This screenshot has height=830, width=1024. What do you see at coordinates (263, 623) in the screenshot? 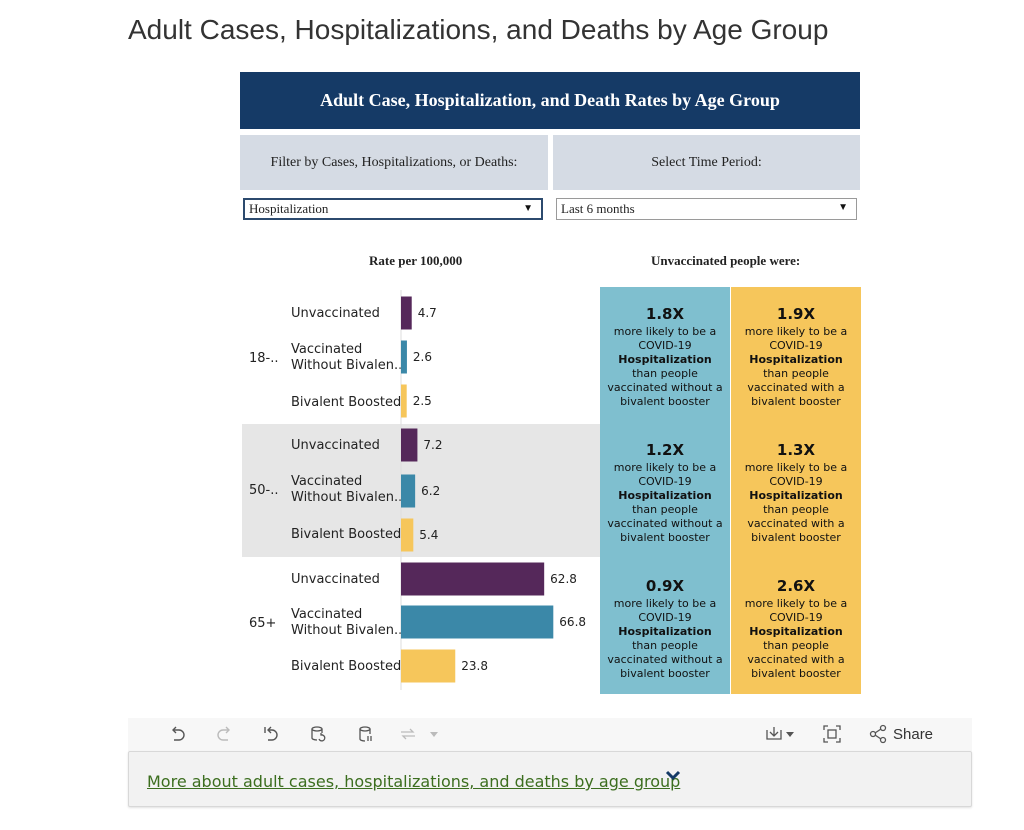
I see `age-group-label-65: 65+` at bounding box center [263, 623].